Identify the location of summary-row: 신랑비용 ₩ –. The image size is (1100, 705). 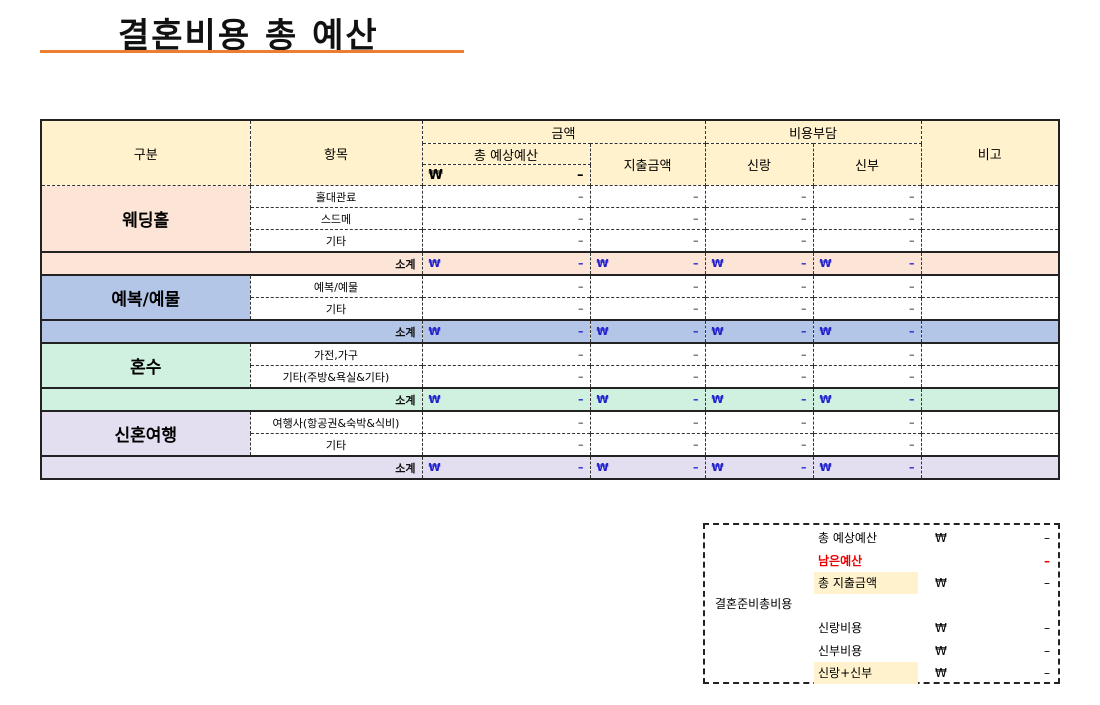
(932, 628).